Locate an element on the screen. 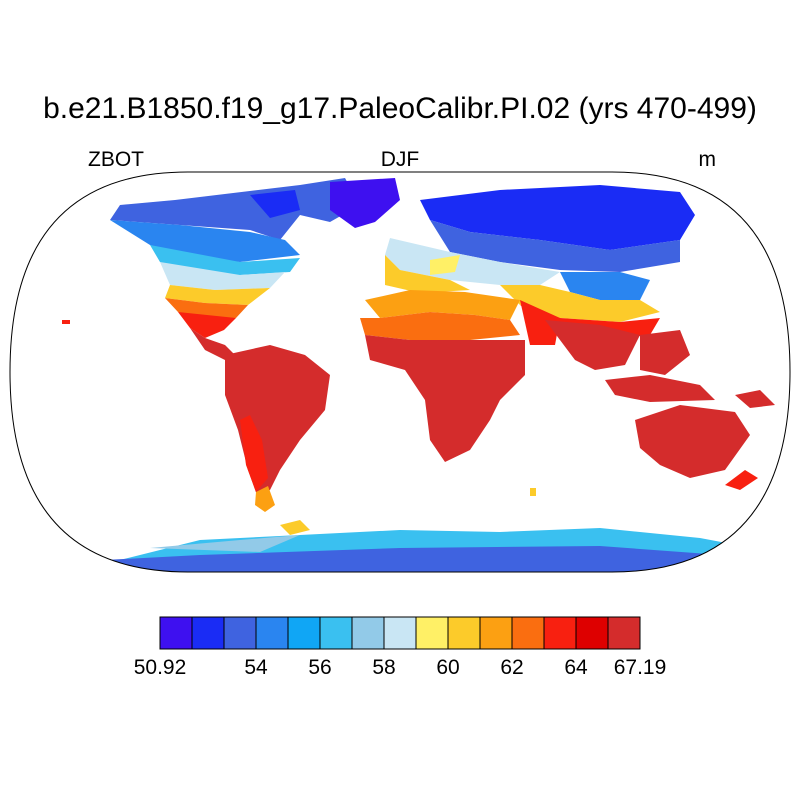 The height and width of the screenshot is (800, 800). greenland-landmass is located at coordinates (365, 203).